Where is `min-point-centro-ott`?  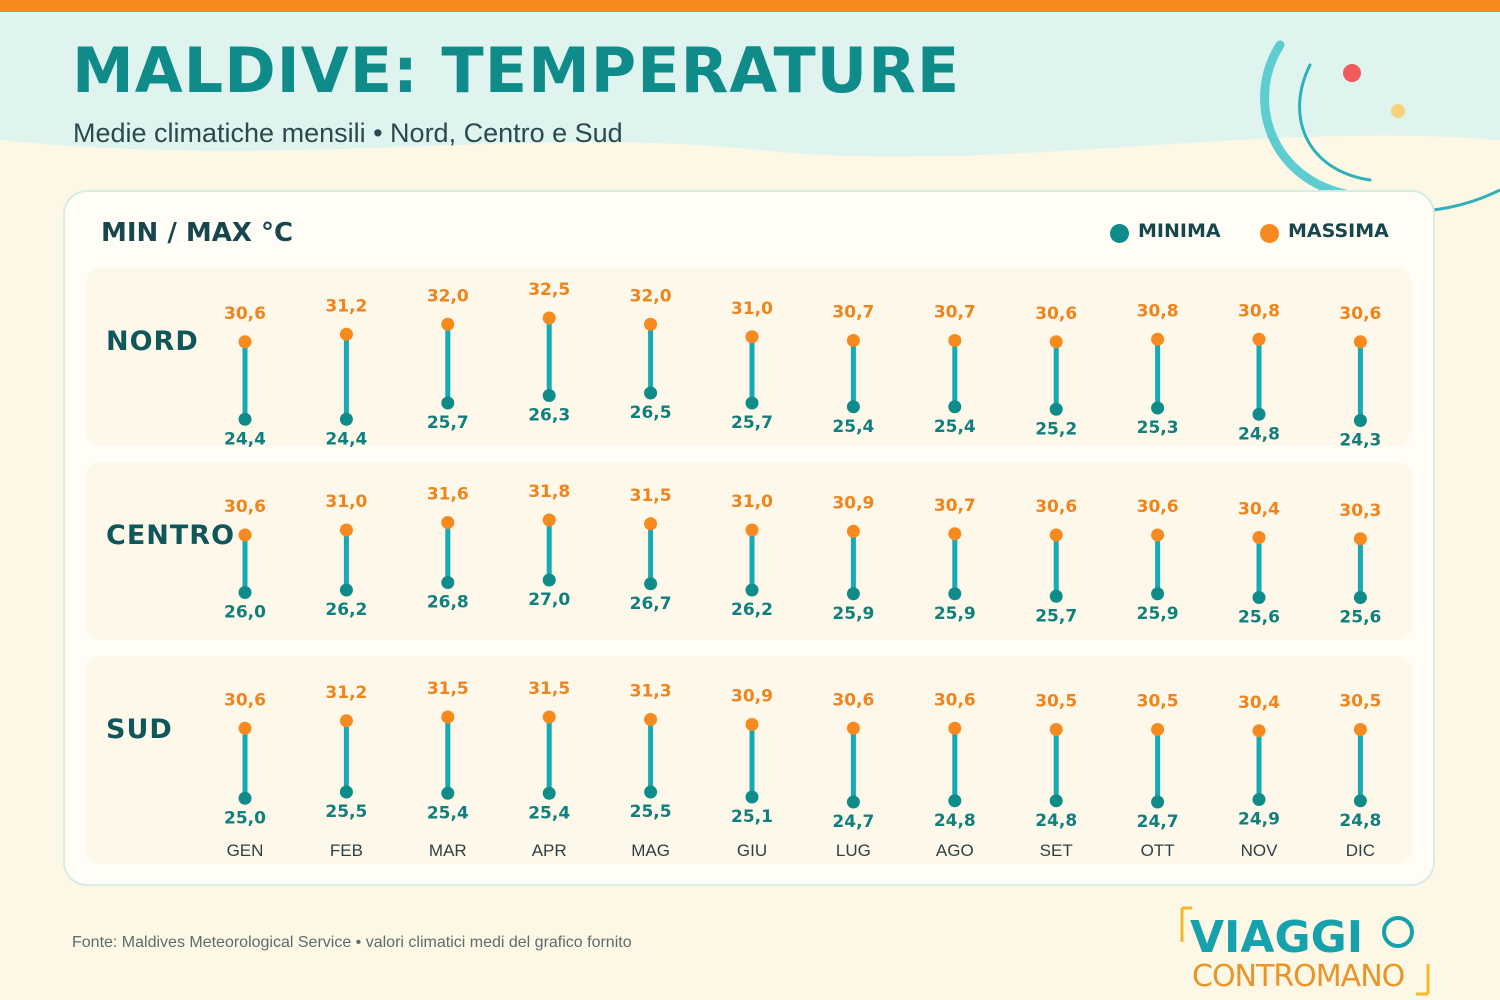
min-point-centro-ott is located at coordinates (1158, 594).